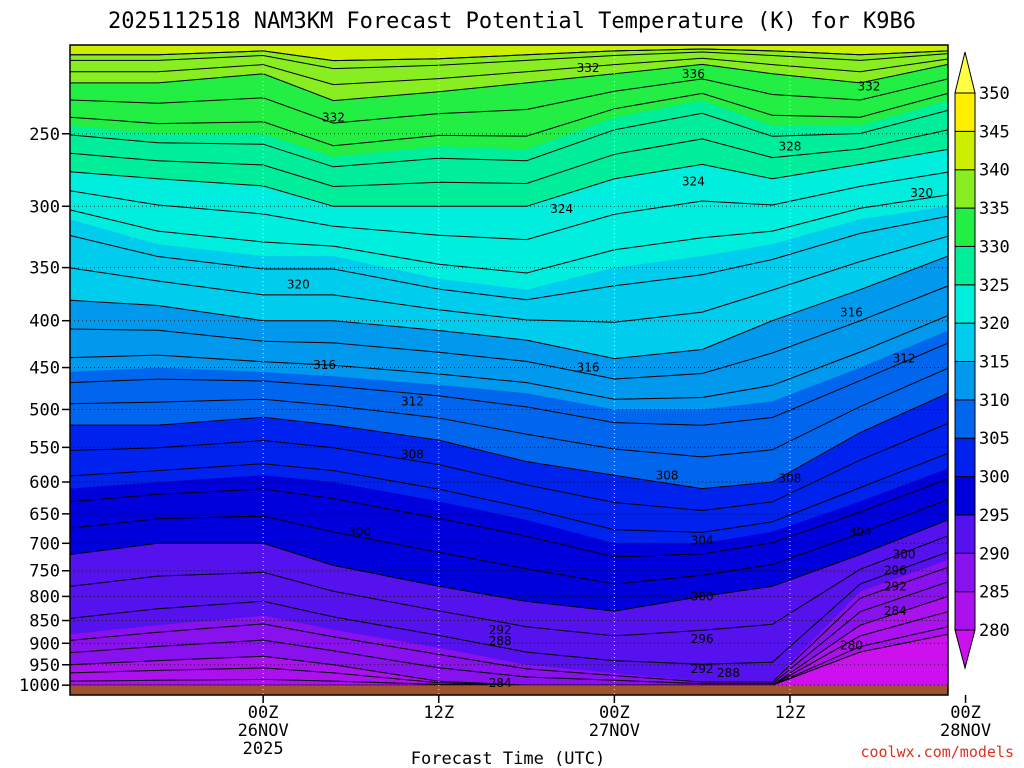 This screenshot has width=1024, height=768. I want to click on colorbar-label: 300, so click(994, 478).